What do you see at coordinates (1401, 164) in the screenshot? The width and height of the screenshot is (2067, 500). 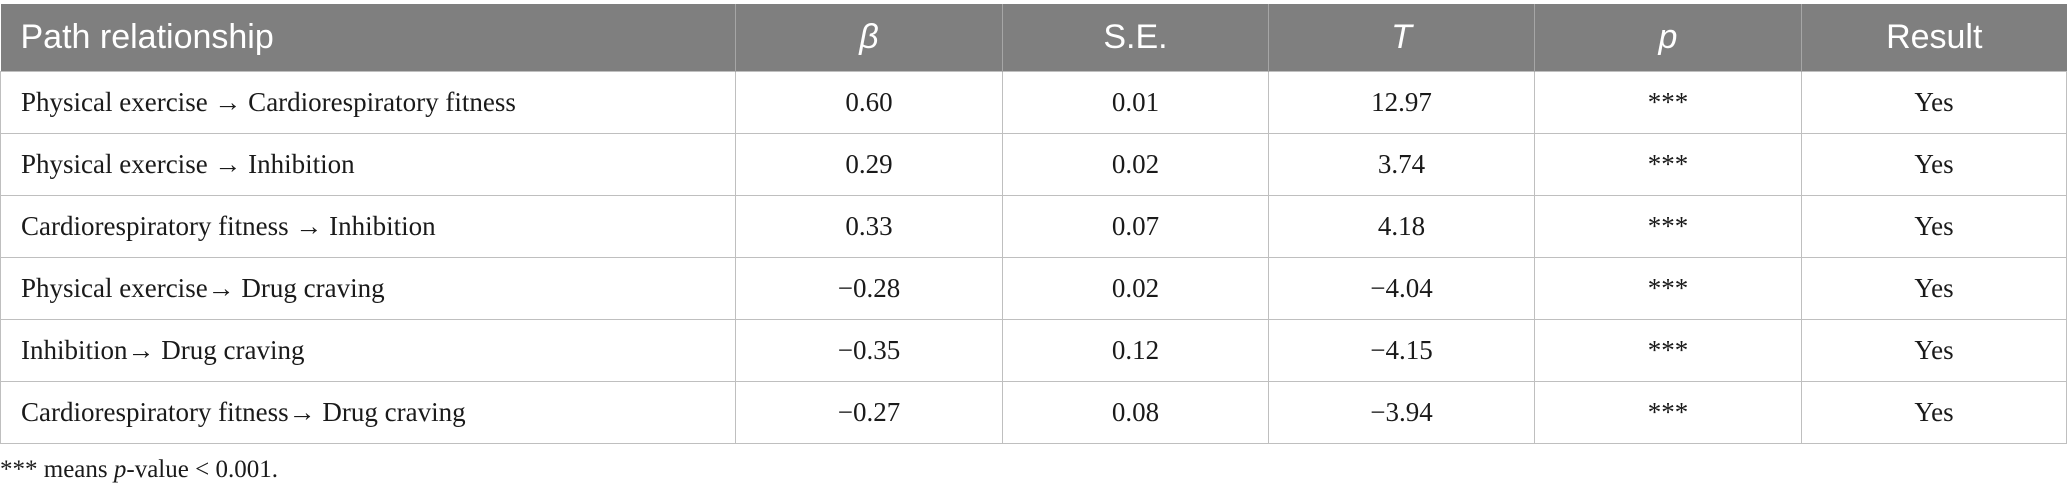 I see `cell-t: 3.74` at bounding box center [1401, 164].